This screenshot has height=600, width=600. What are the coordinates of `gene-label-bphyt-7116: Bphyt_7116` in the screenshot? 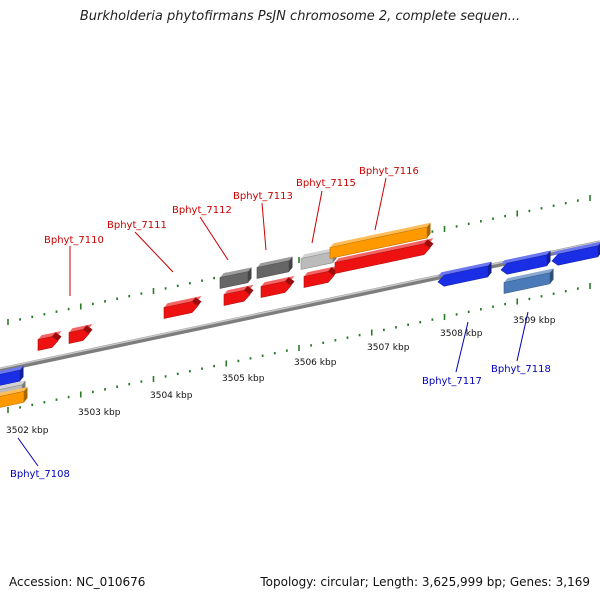 It's located at (389, 171).